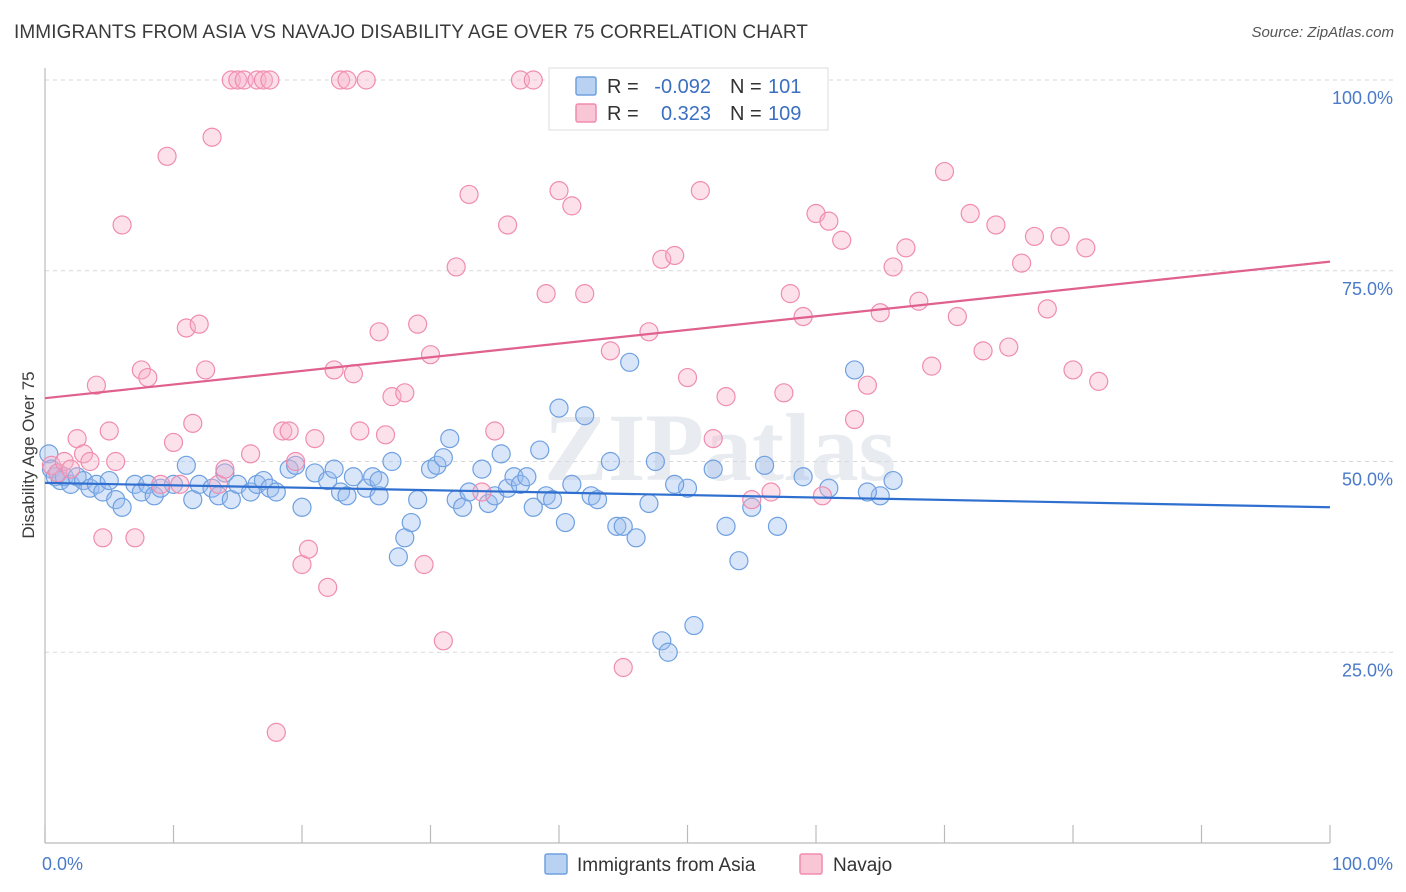 This screenshot has width=1406, height=892. What do you see at coordinates (586, 86) in the screenshot?
I see `legend-swatch-asia` at bounding box center [586, 86].